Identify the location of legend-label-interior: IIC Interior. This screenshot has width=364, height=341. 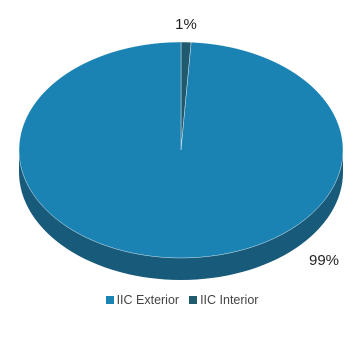
(229, 300).